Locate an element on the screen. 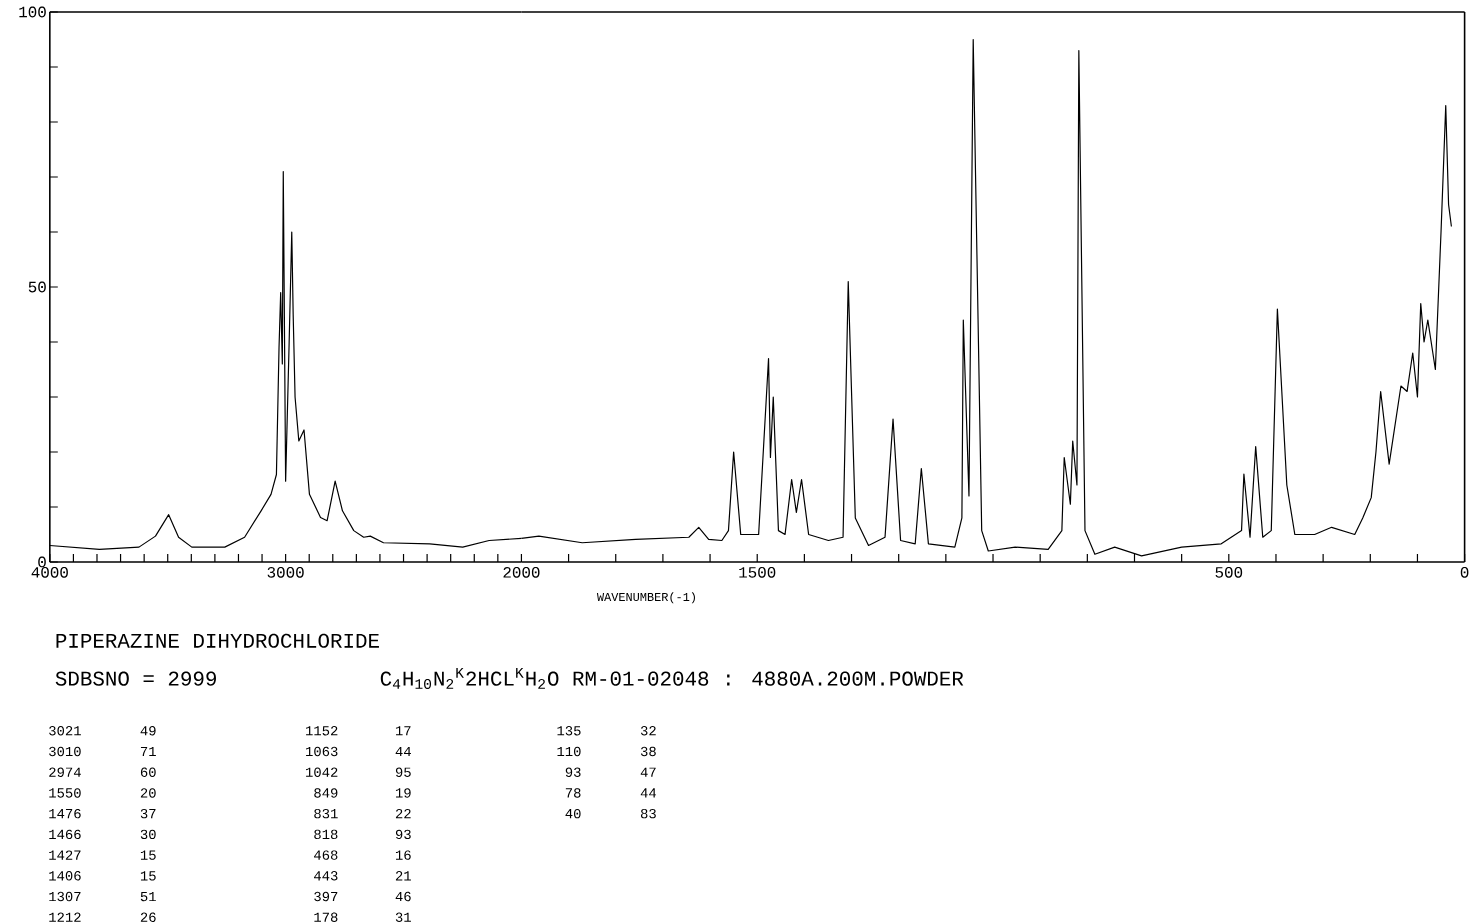 The width and height of the screenshot is (1476, 922). text: C$_{4}$H$_{10}$N$_{2}$$^{K}$2HCL$^{K}$H$_{2}$O RM-01-02048 : 4880A.200M.POWDER is located at coordinates (672, 678).